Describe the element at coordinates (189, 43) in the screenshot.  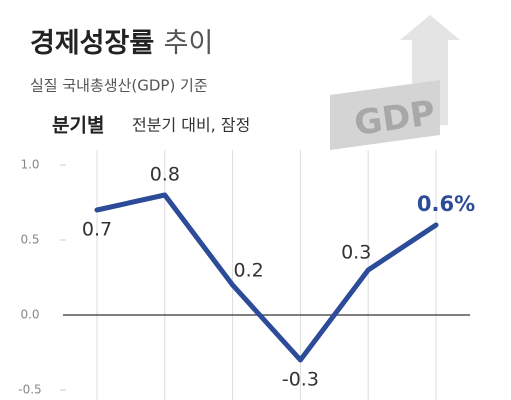
I see `title-light: 추이` at that location.